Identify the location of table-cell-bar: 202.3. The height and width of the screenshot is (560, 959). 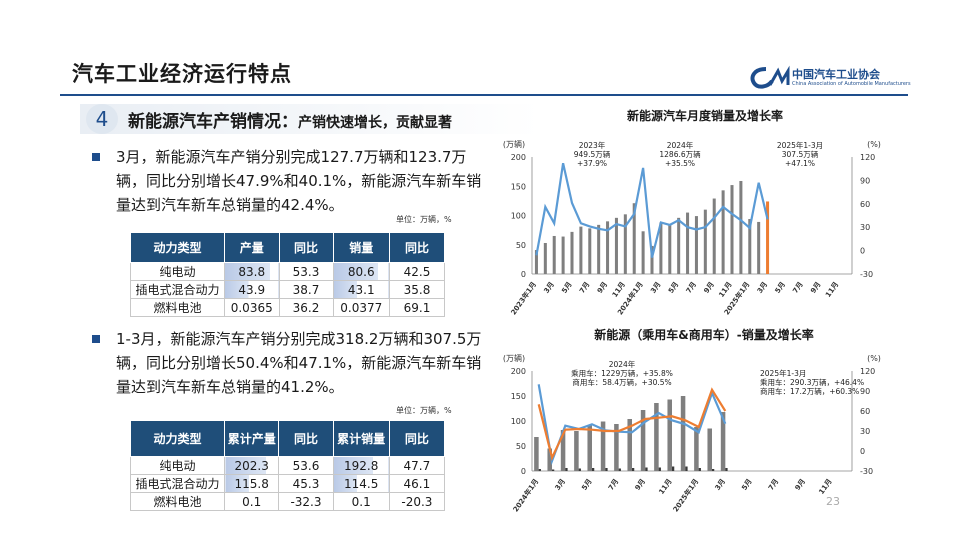
(252, 465).